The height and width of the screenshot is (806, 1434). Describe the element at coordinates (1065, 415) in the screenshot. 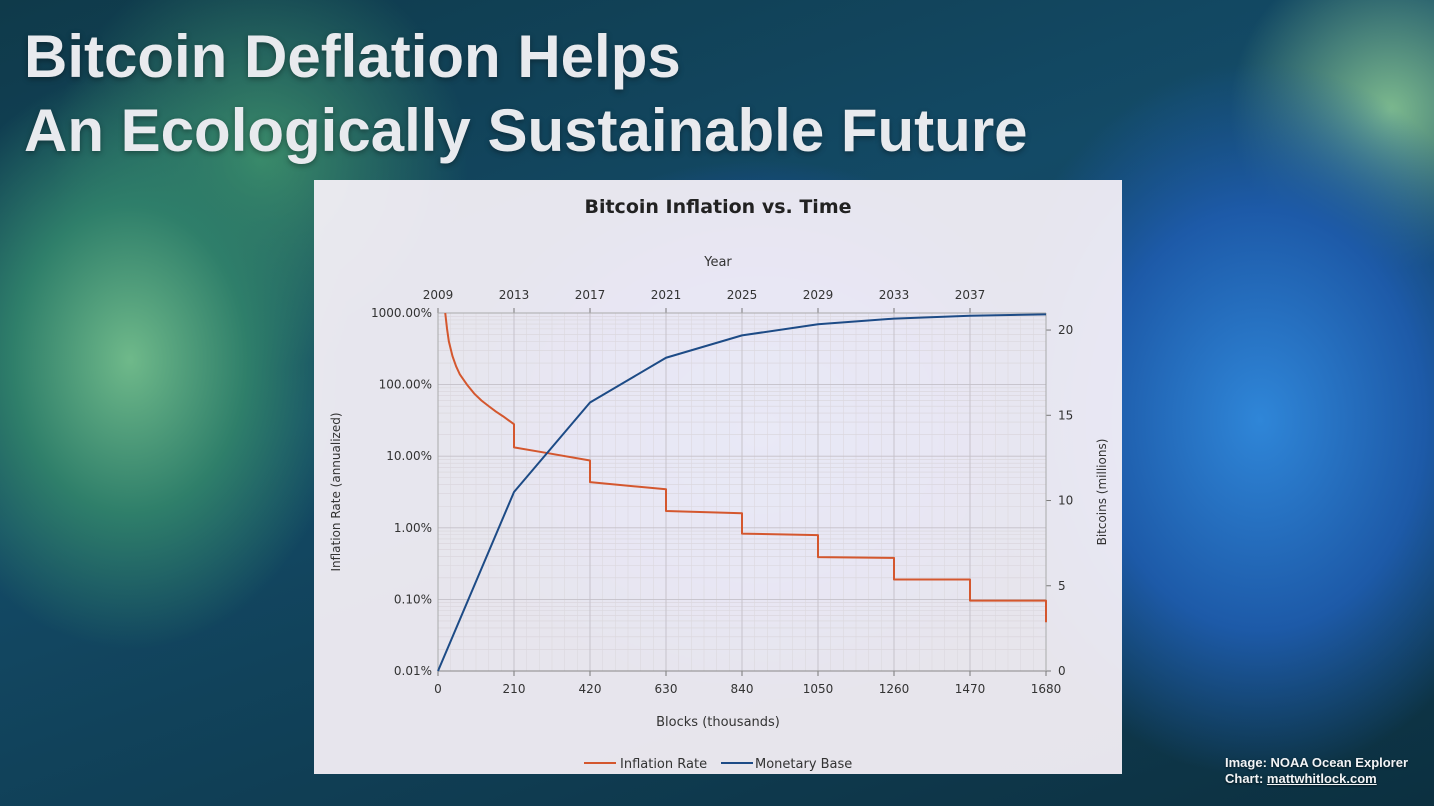

I see `y2-tick-label: 15` at that location.